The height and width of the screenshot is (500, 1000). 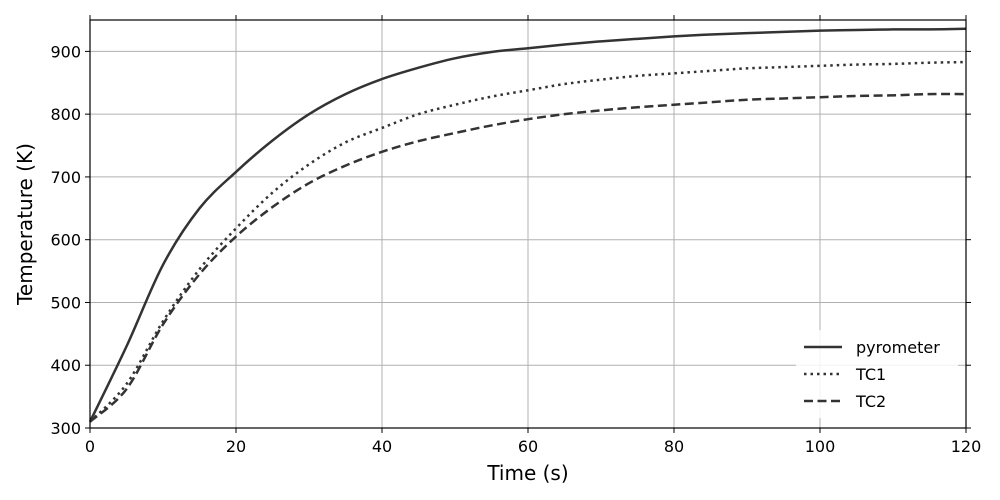 I want to click on legend-label-tc2: TC2, so click(x=870, y=401).